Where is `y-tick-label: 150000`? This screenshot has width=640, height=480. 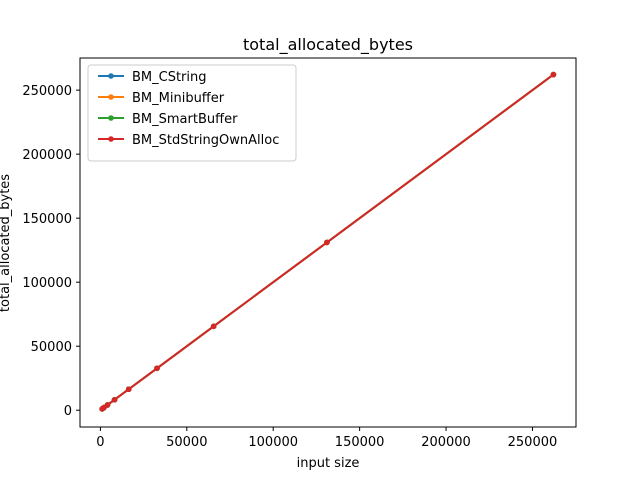
y-tick-label: 150000 is located at coordinates (47, 219).